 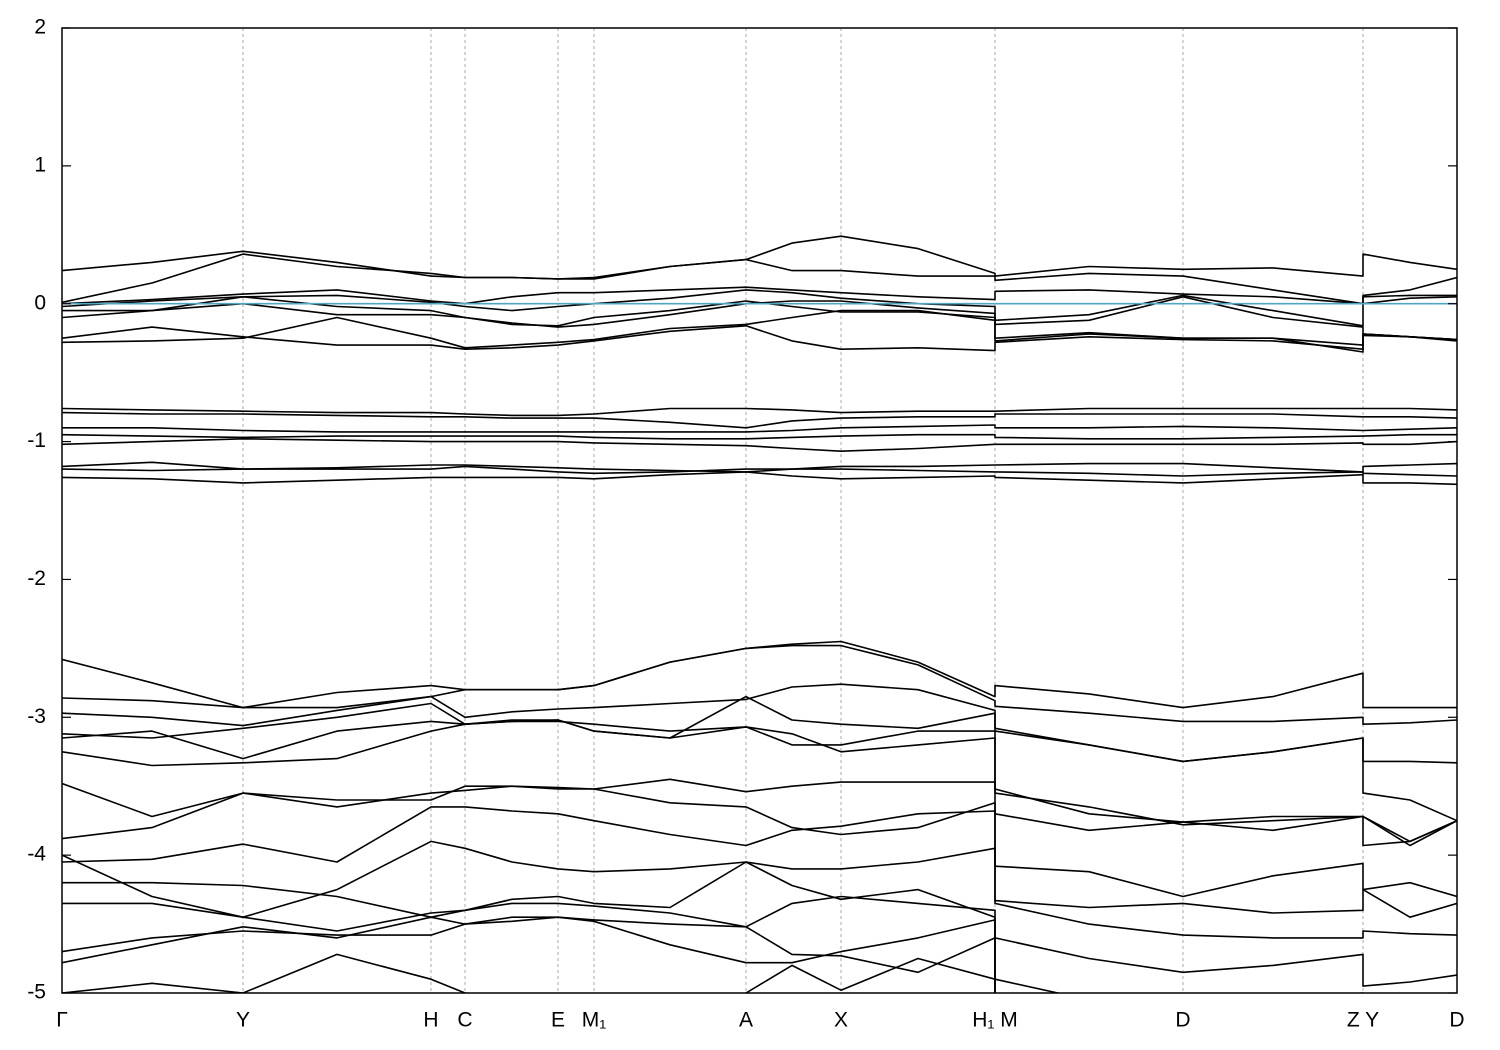 What do you see at coordinates (841, 1020) in the screenshot?
I see `x-tick-label: X` at bounding box center [841, 1020].